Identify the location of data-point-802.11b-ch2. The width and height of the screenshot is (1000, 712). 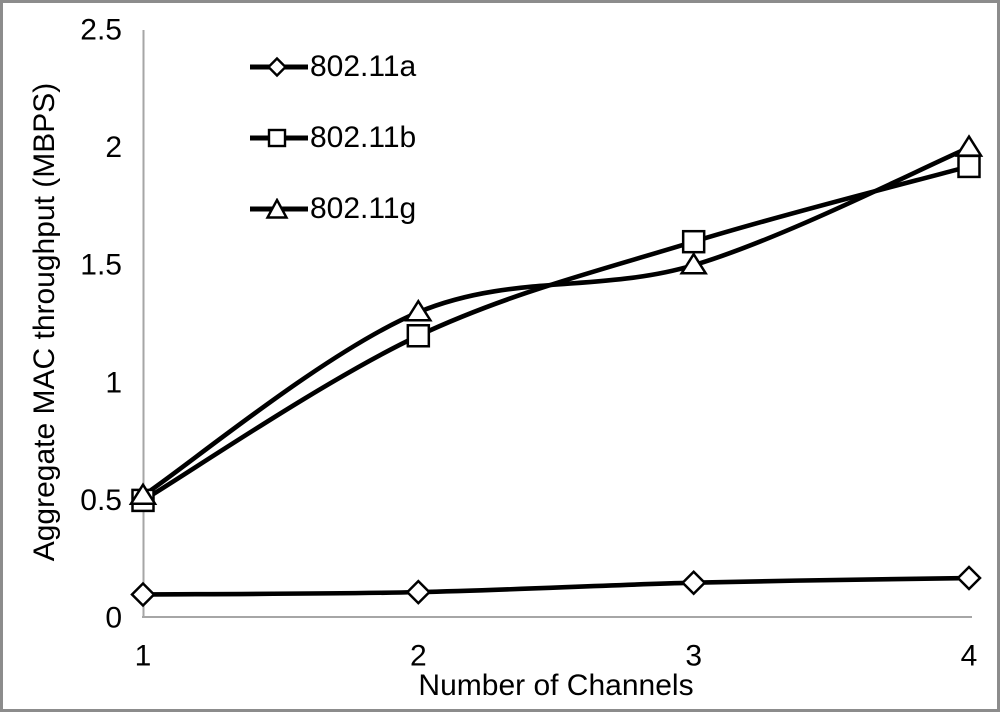
(418, 336).